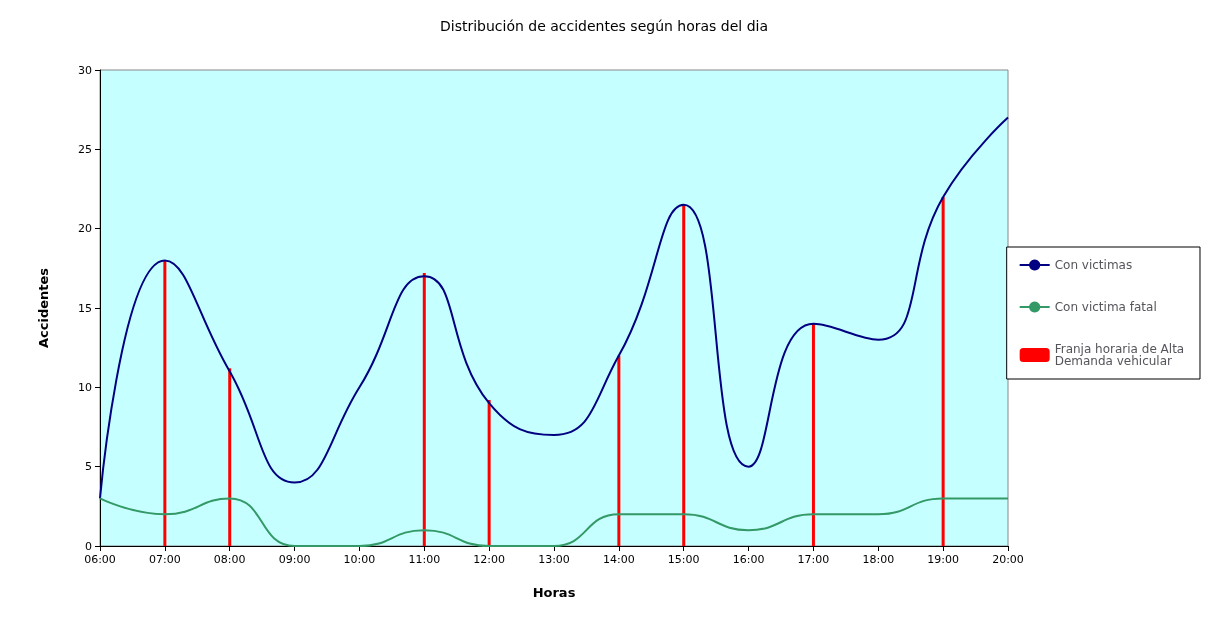 The image size is (1208, 626). I want to click on x-tick-label: 14:00, so click(619, 559).